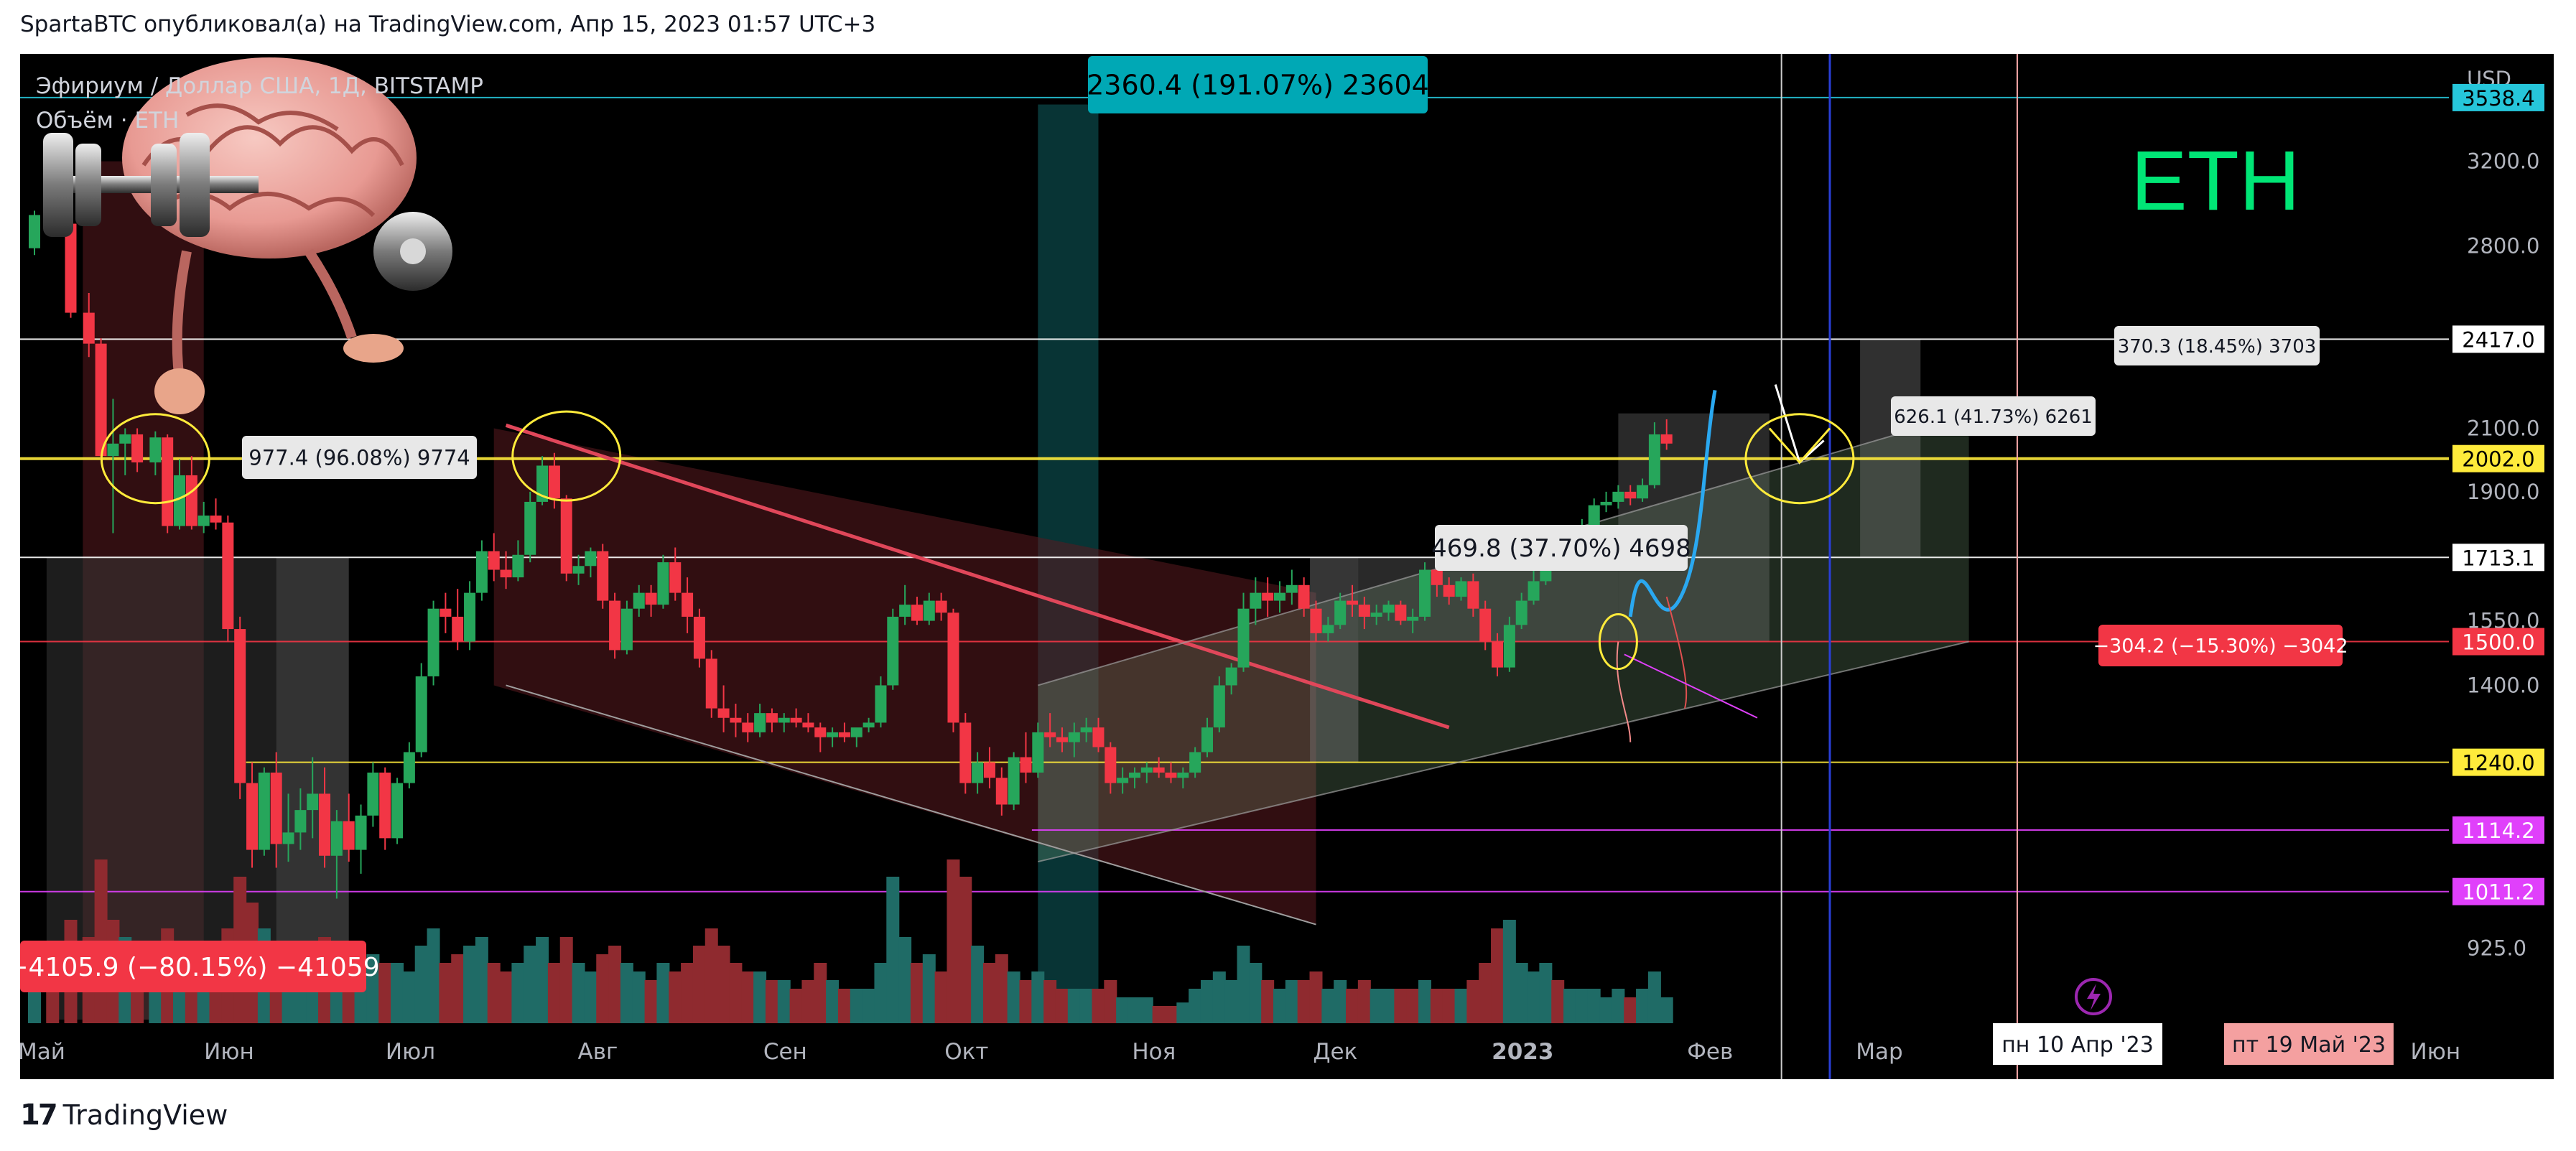  What do you see at coordinates (966, 1052) in the screenshot?
I see `x-tick-5: Окт` at bounding box center [966, 1052].